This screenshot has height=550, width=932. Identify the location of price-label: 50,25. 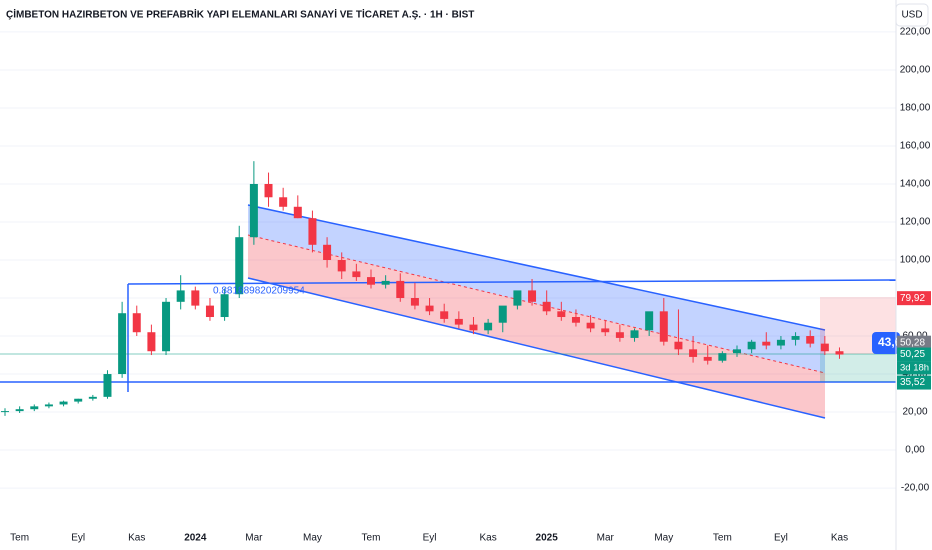
(912, 354).